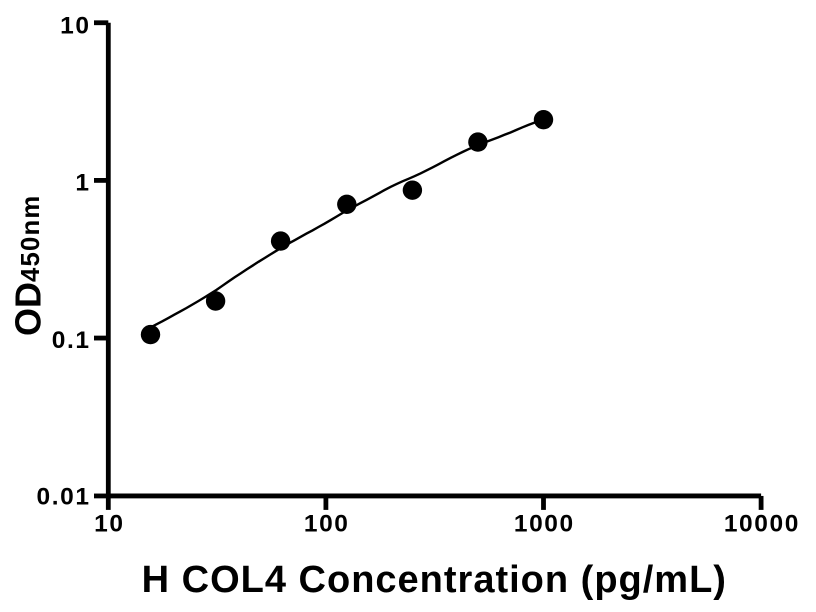 The width and height of the screenshot is (816, 612). Describe the element at coordinates (544, 524) in the screenshot. I see `svg-text: 1000` at that location.